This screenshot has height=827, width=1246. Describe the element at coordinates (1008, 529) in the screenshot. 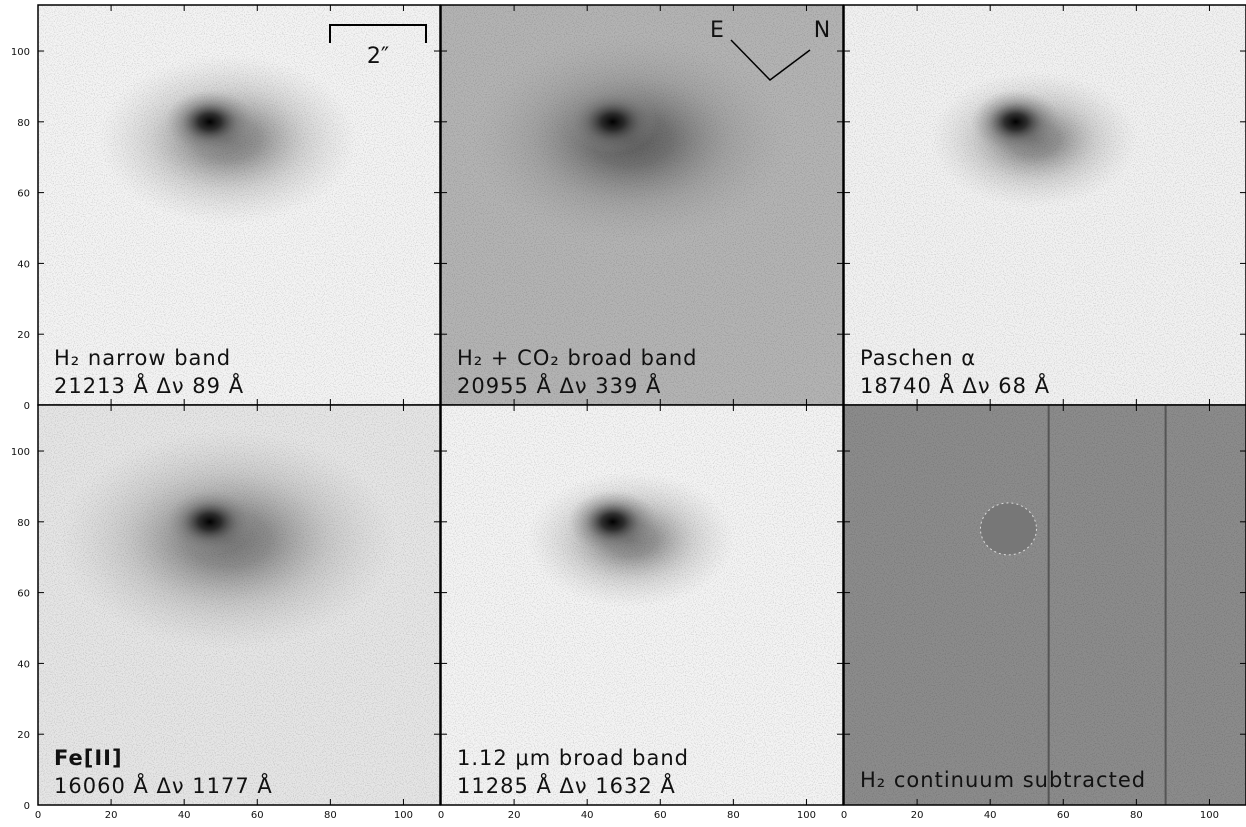

I see `residual-spot` at that location.